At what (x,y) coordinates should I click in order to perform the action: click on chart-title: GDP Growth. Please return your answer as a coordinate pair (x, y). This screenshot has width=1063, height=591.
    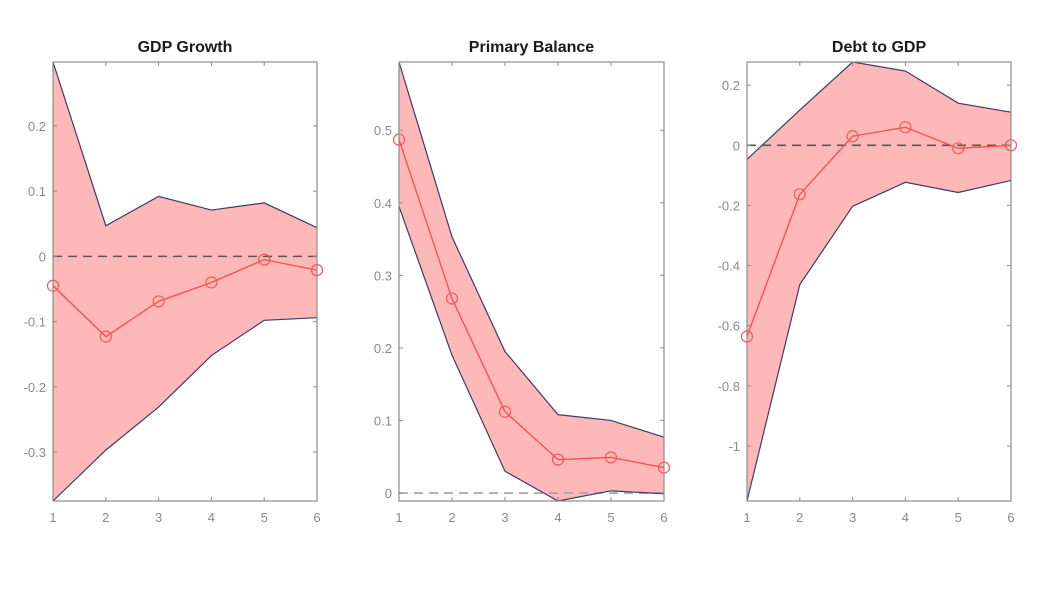
    Looking at the image, I should click on (185, 47).